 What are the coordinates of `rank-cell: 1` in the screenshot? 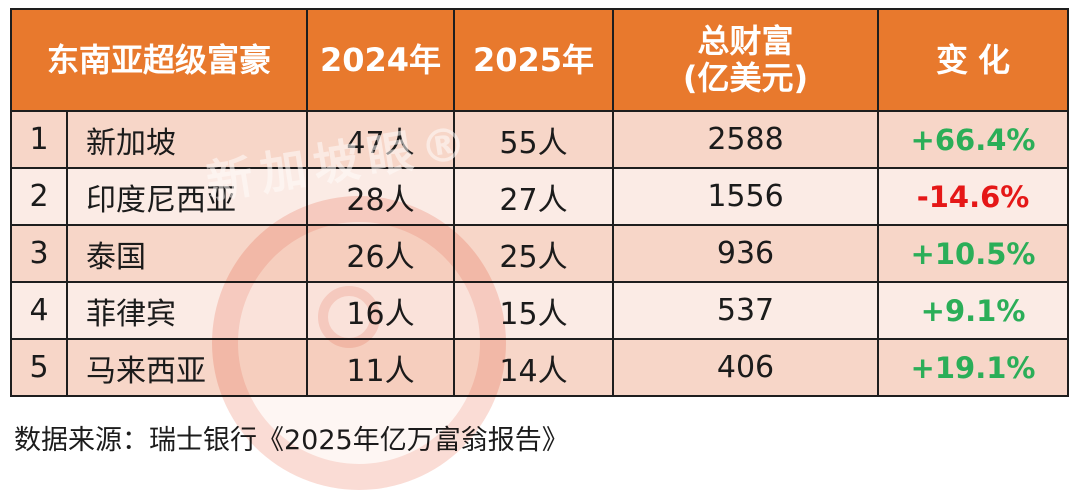 It's located at (39, 139).